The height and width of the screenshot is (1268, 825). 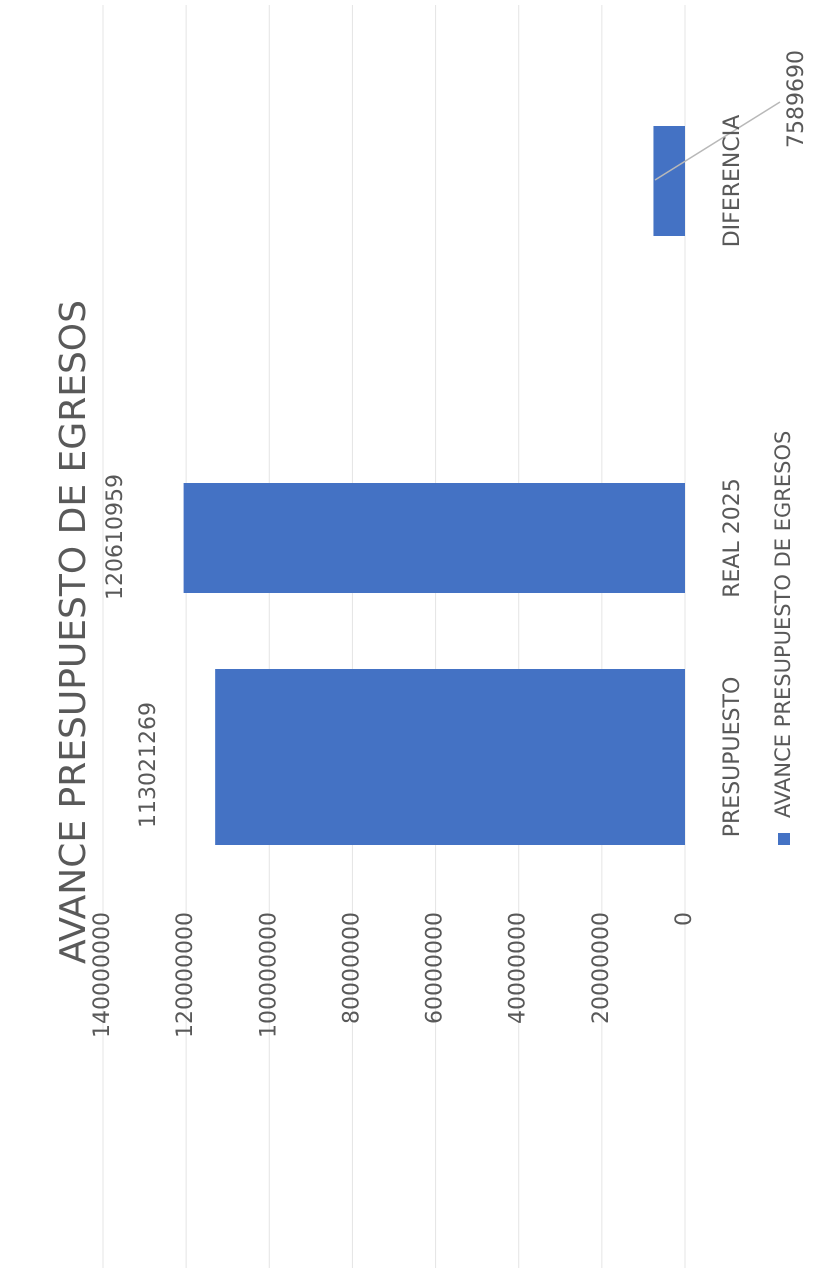 What do you see at coordinates (351, 968) in the screenshot?
I see `value-tick-label: 80000000` at bounding box center [351, 968].